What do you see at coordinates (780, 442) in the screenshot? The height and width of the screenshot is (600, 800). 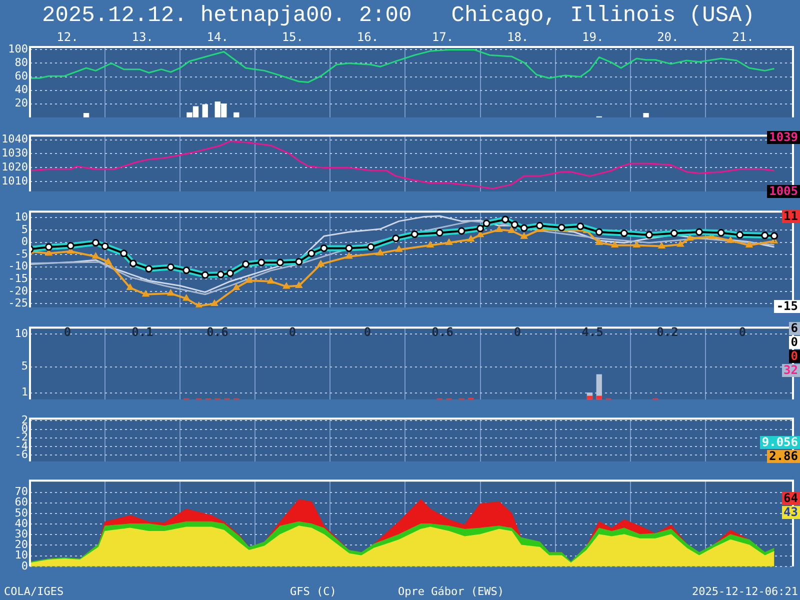 I see `annotation: 9.056` at bounding box center [780, 442].